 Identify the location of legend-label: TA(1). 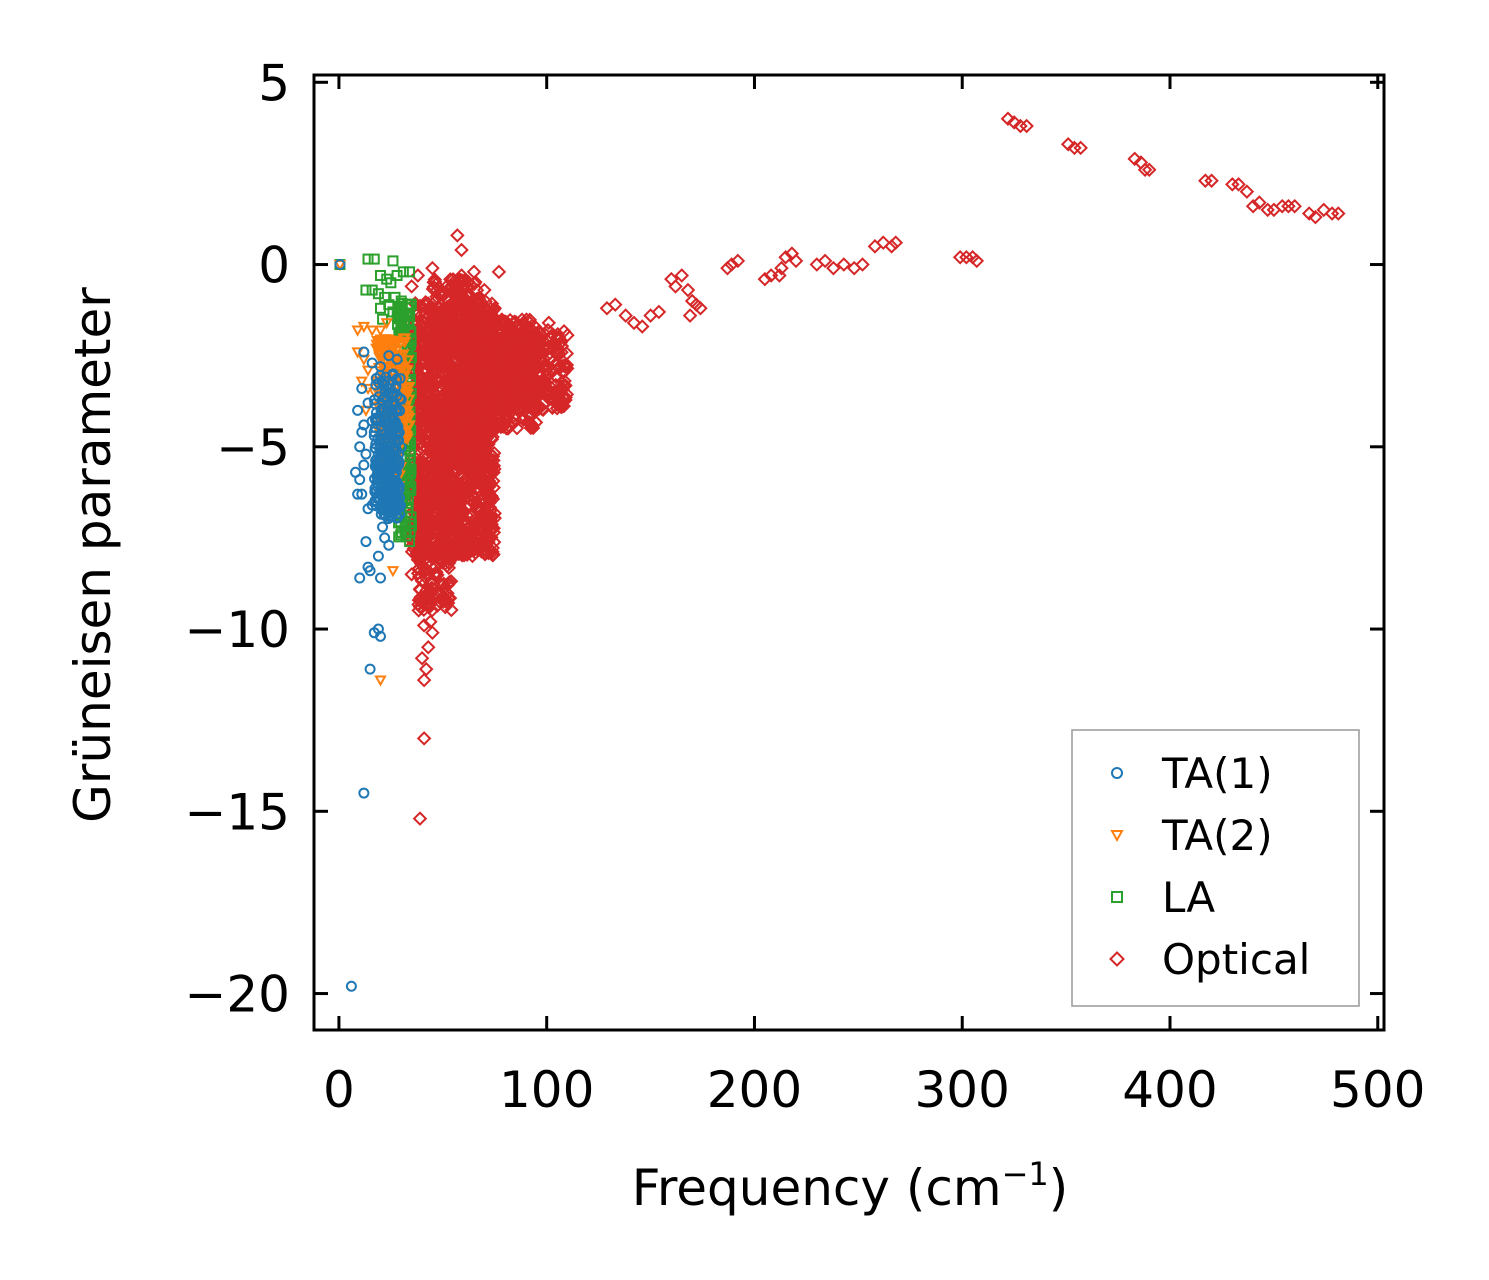
(1217, 773).